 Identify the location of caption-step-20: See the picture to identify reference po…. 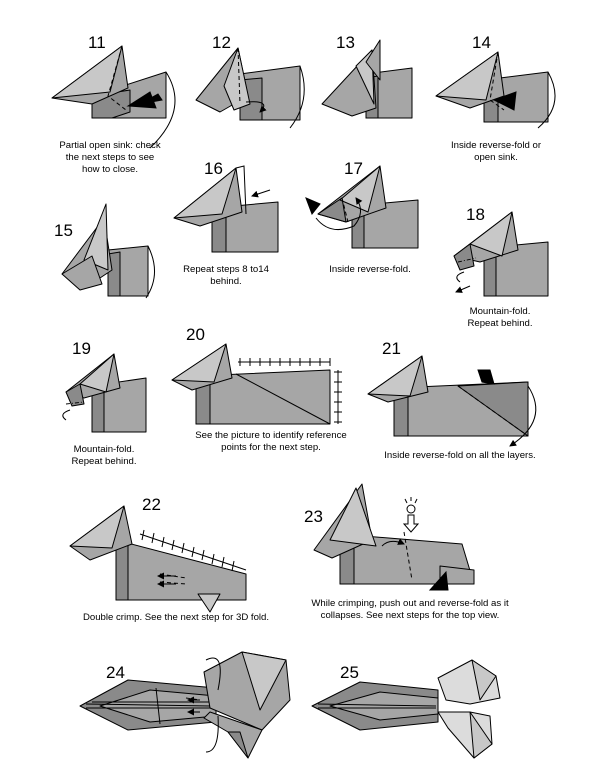
(271, 442).